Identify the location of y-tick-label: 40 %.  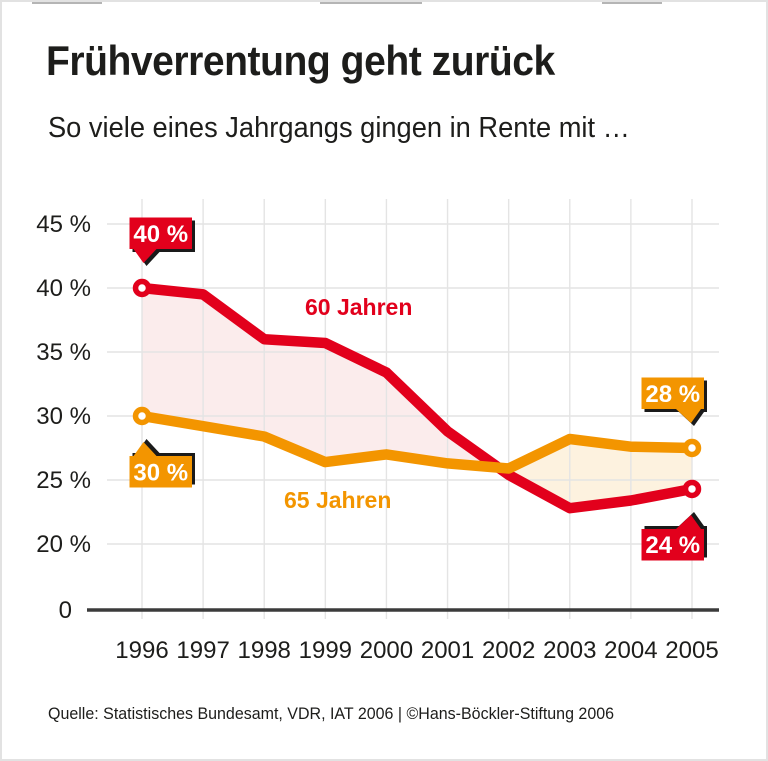
(63, 288).